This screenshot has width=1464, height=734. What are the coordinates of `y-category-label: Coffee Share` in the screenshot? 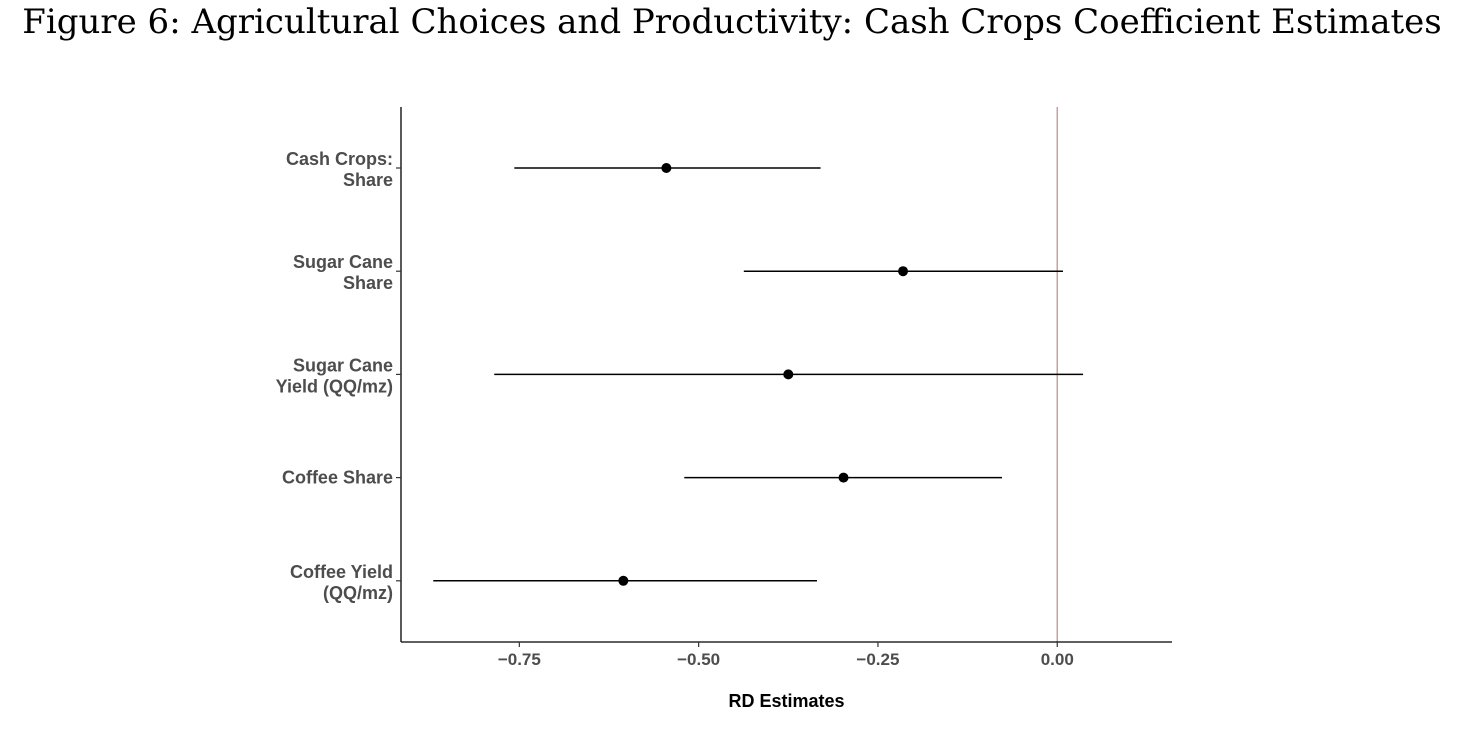 It's located at (337, 478).